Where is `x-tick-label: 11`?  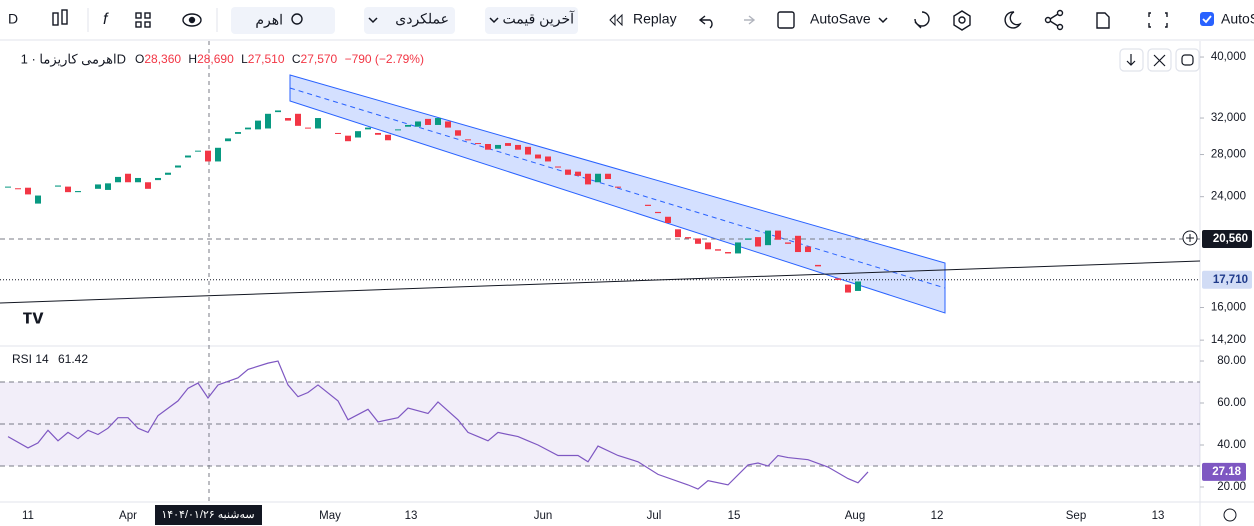
x-tick-label: 11 is located at coordinates (28, 516).